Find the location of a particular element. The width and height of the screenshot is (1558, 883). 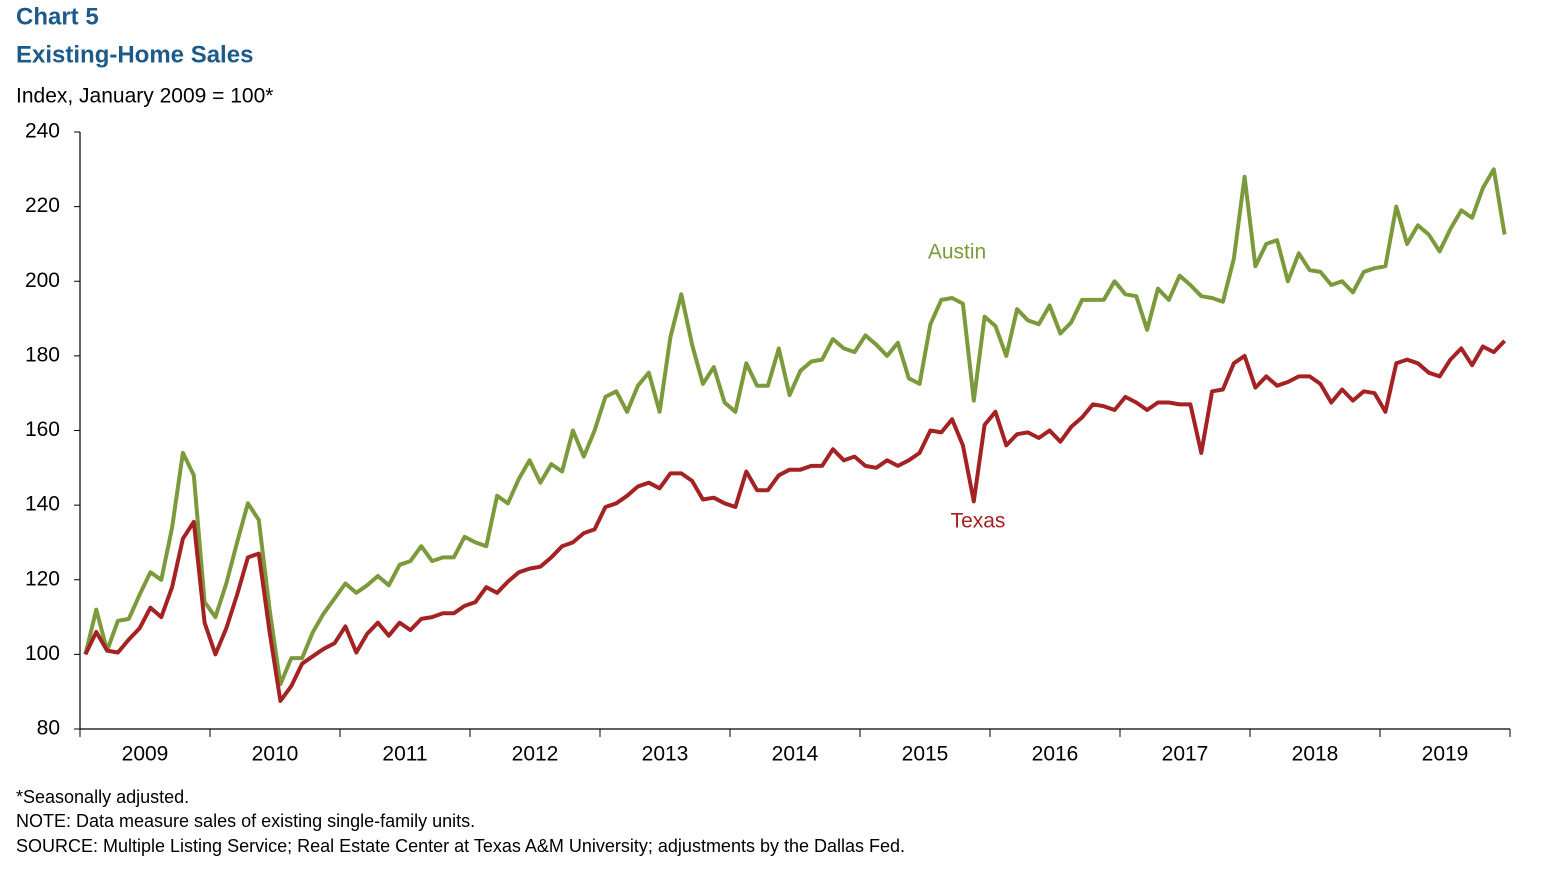

chart-subtitle: Existing-Home Sales is located at coordinates (134, 54).